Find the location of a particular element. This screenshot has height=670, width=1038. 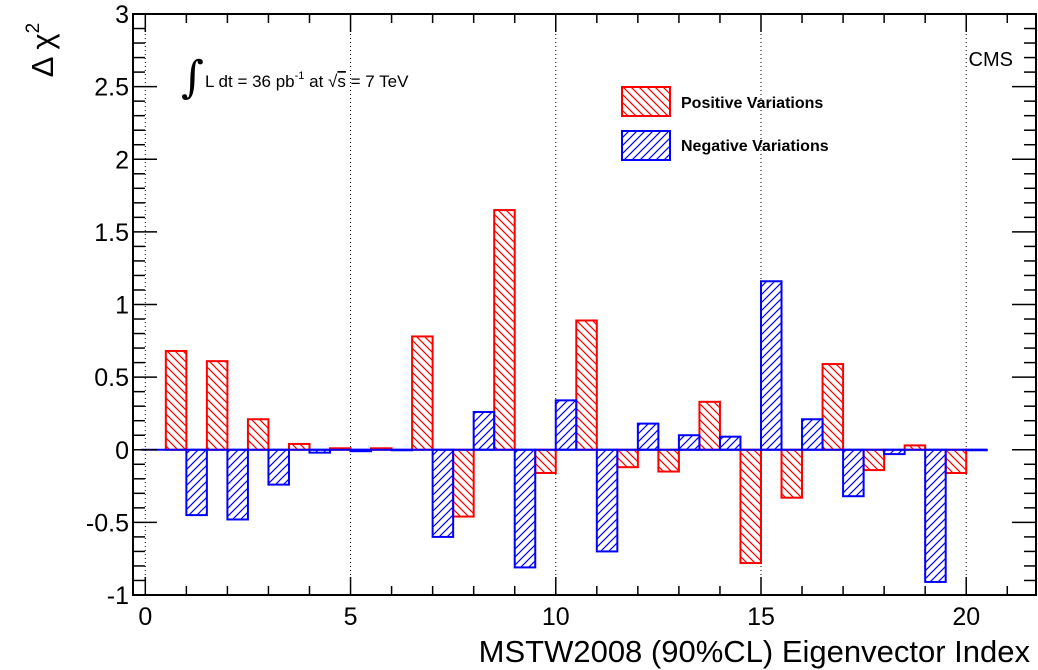

y-tick-label--0.5: -0.5 is located at coordinates (107, 523).